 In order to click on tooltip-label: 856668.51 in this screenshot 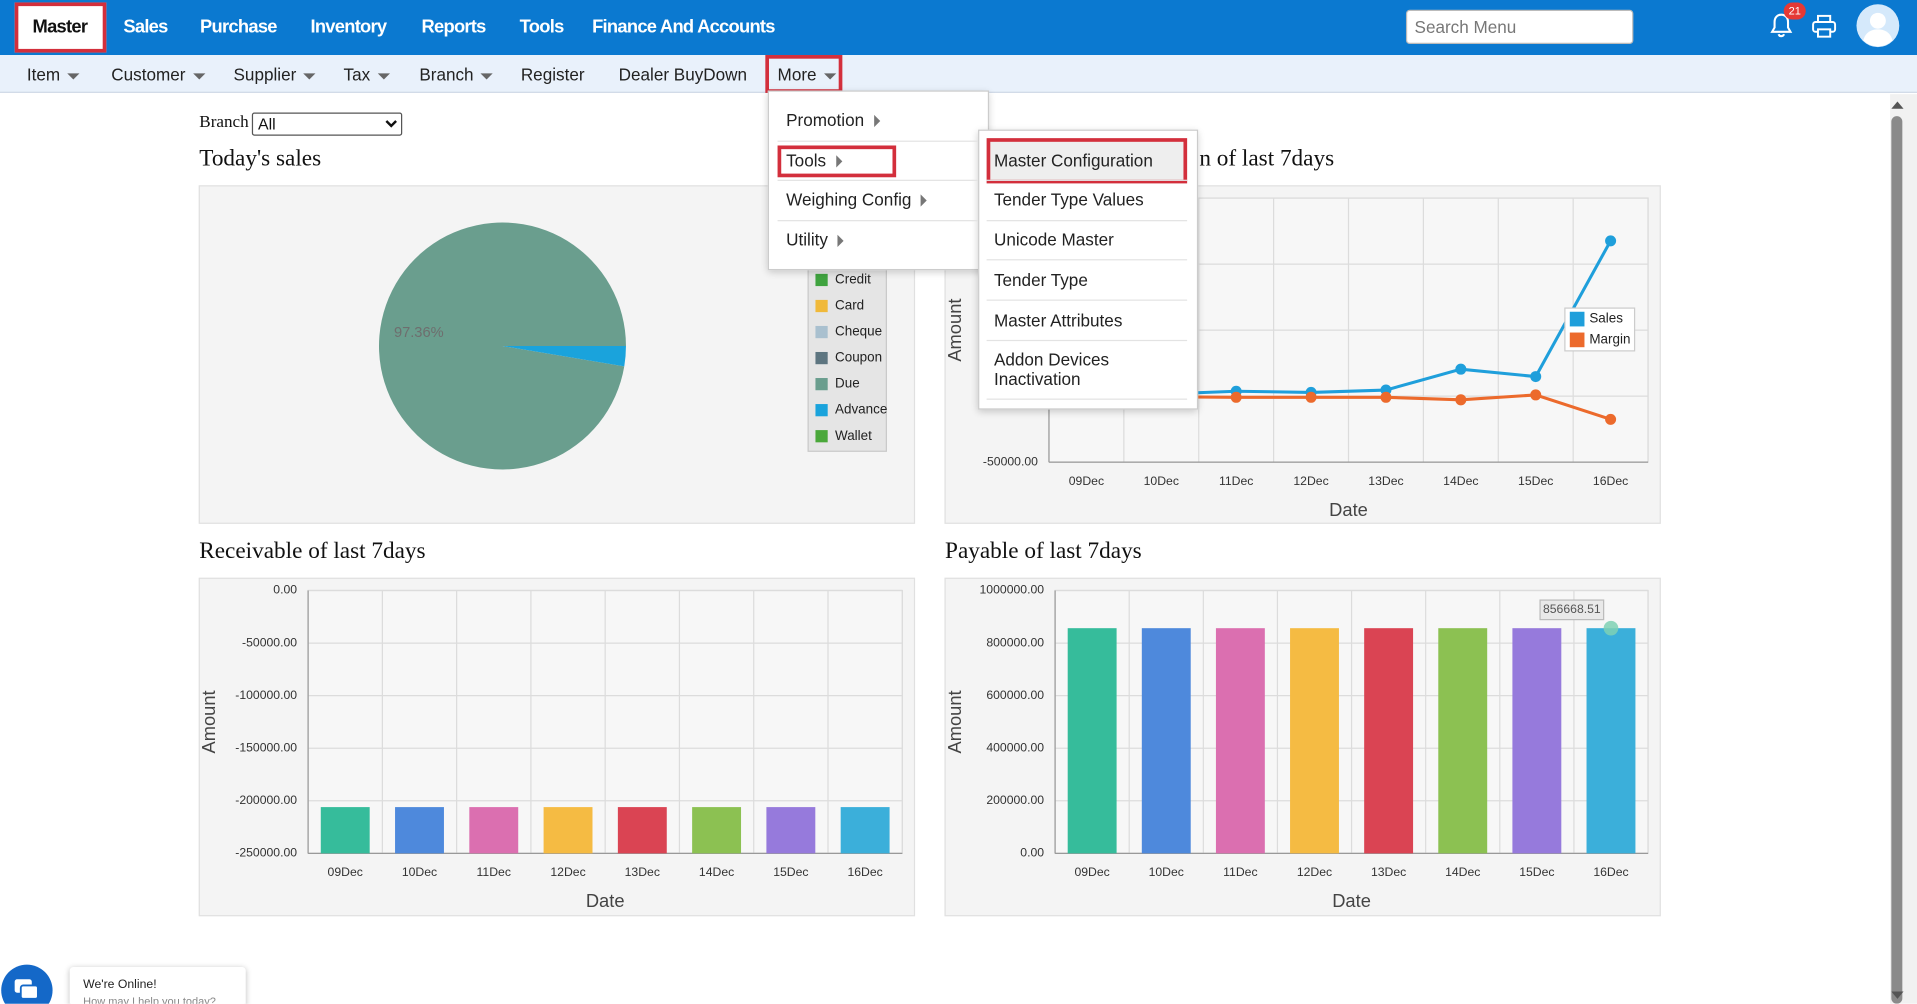, I will do `click(1572, 609)`.